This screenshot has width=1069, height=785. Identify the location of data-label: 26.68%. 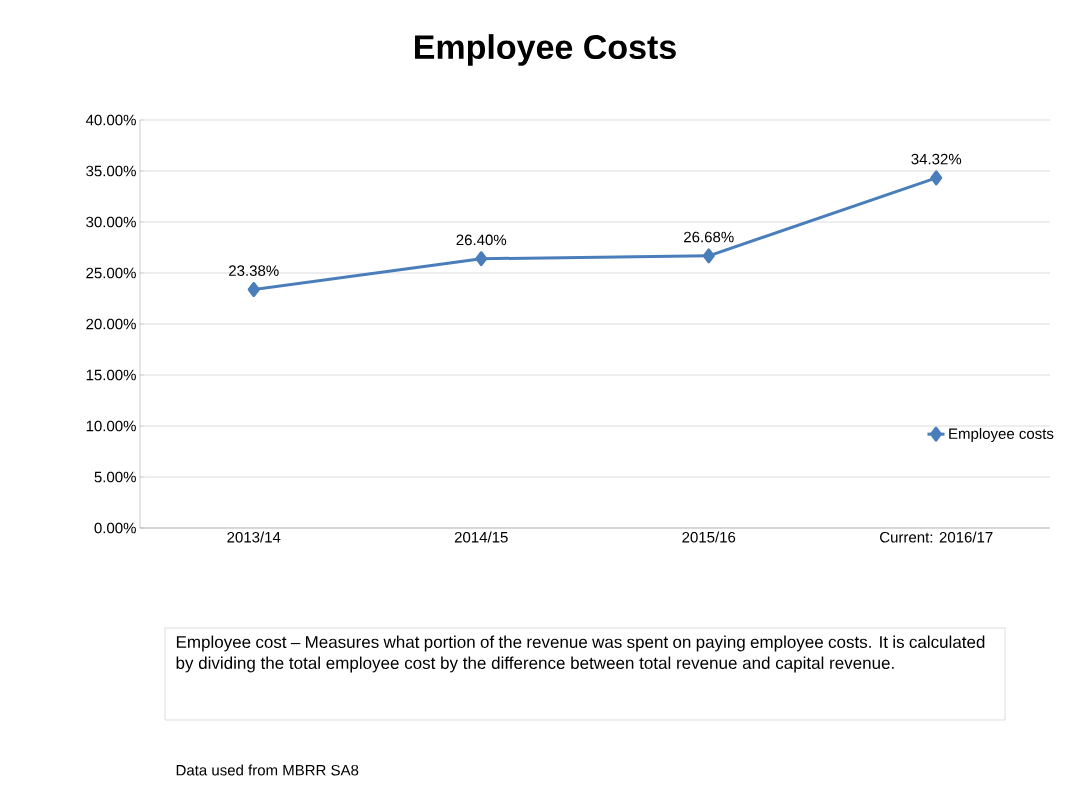
(709, 237).